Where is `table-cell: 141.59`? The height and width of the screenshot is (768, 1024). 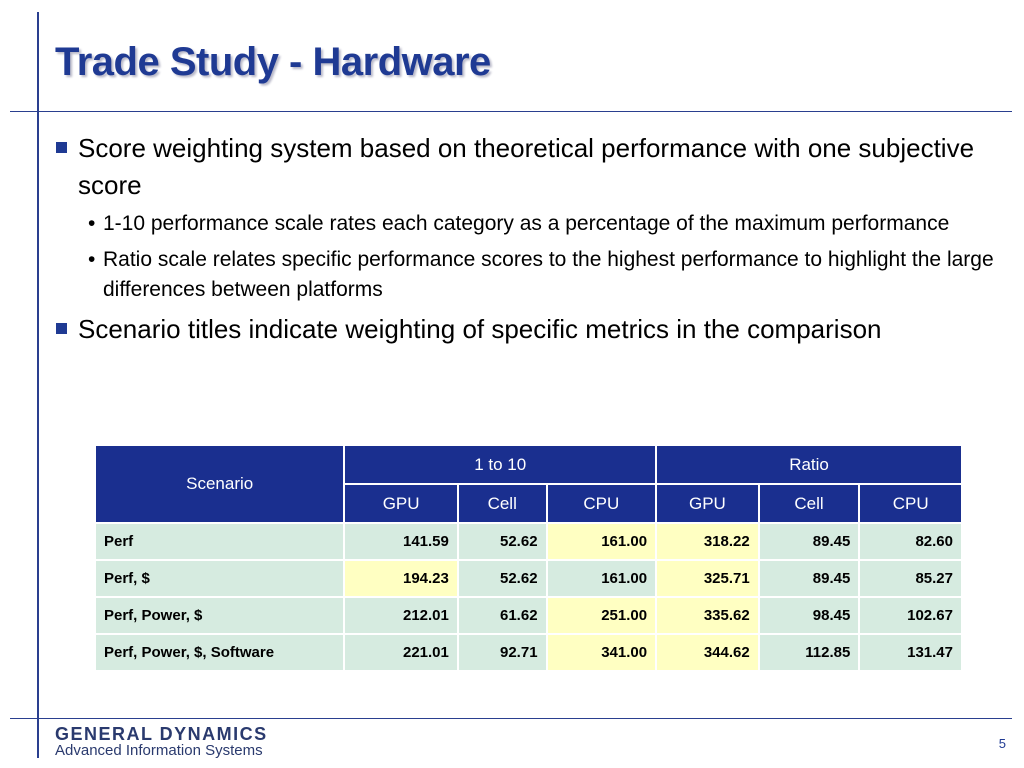 table-cell: 141.59 is located at coordinates (401, 541).